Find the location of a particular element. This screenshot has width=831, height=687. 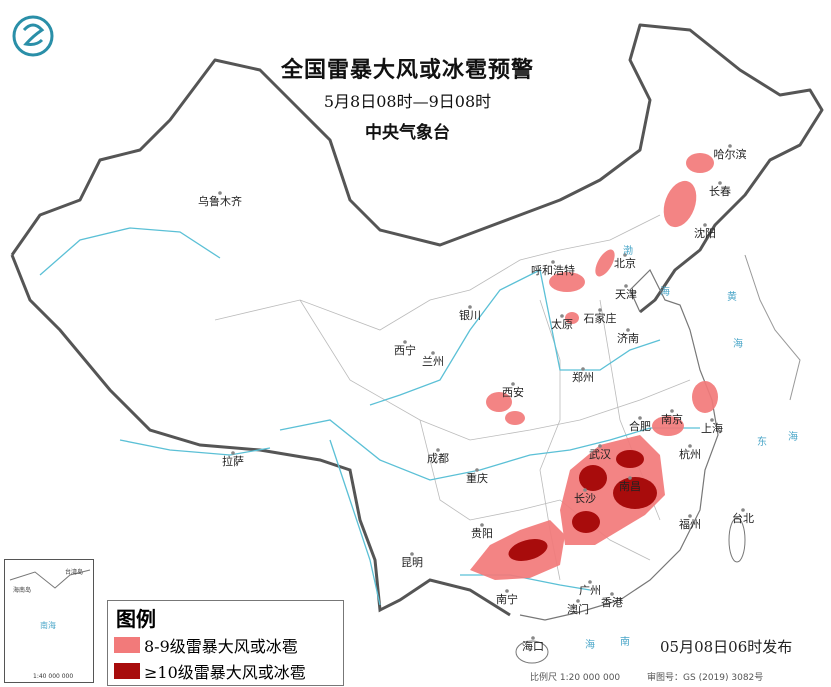

city-label: 北京 is located at coordinates (625, 263).